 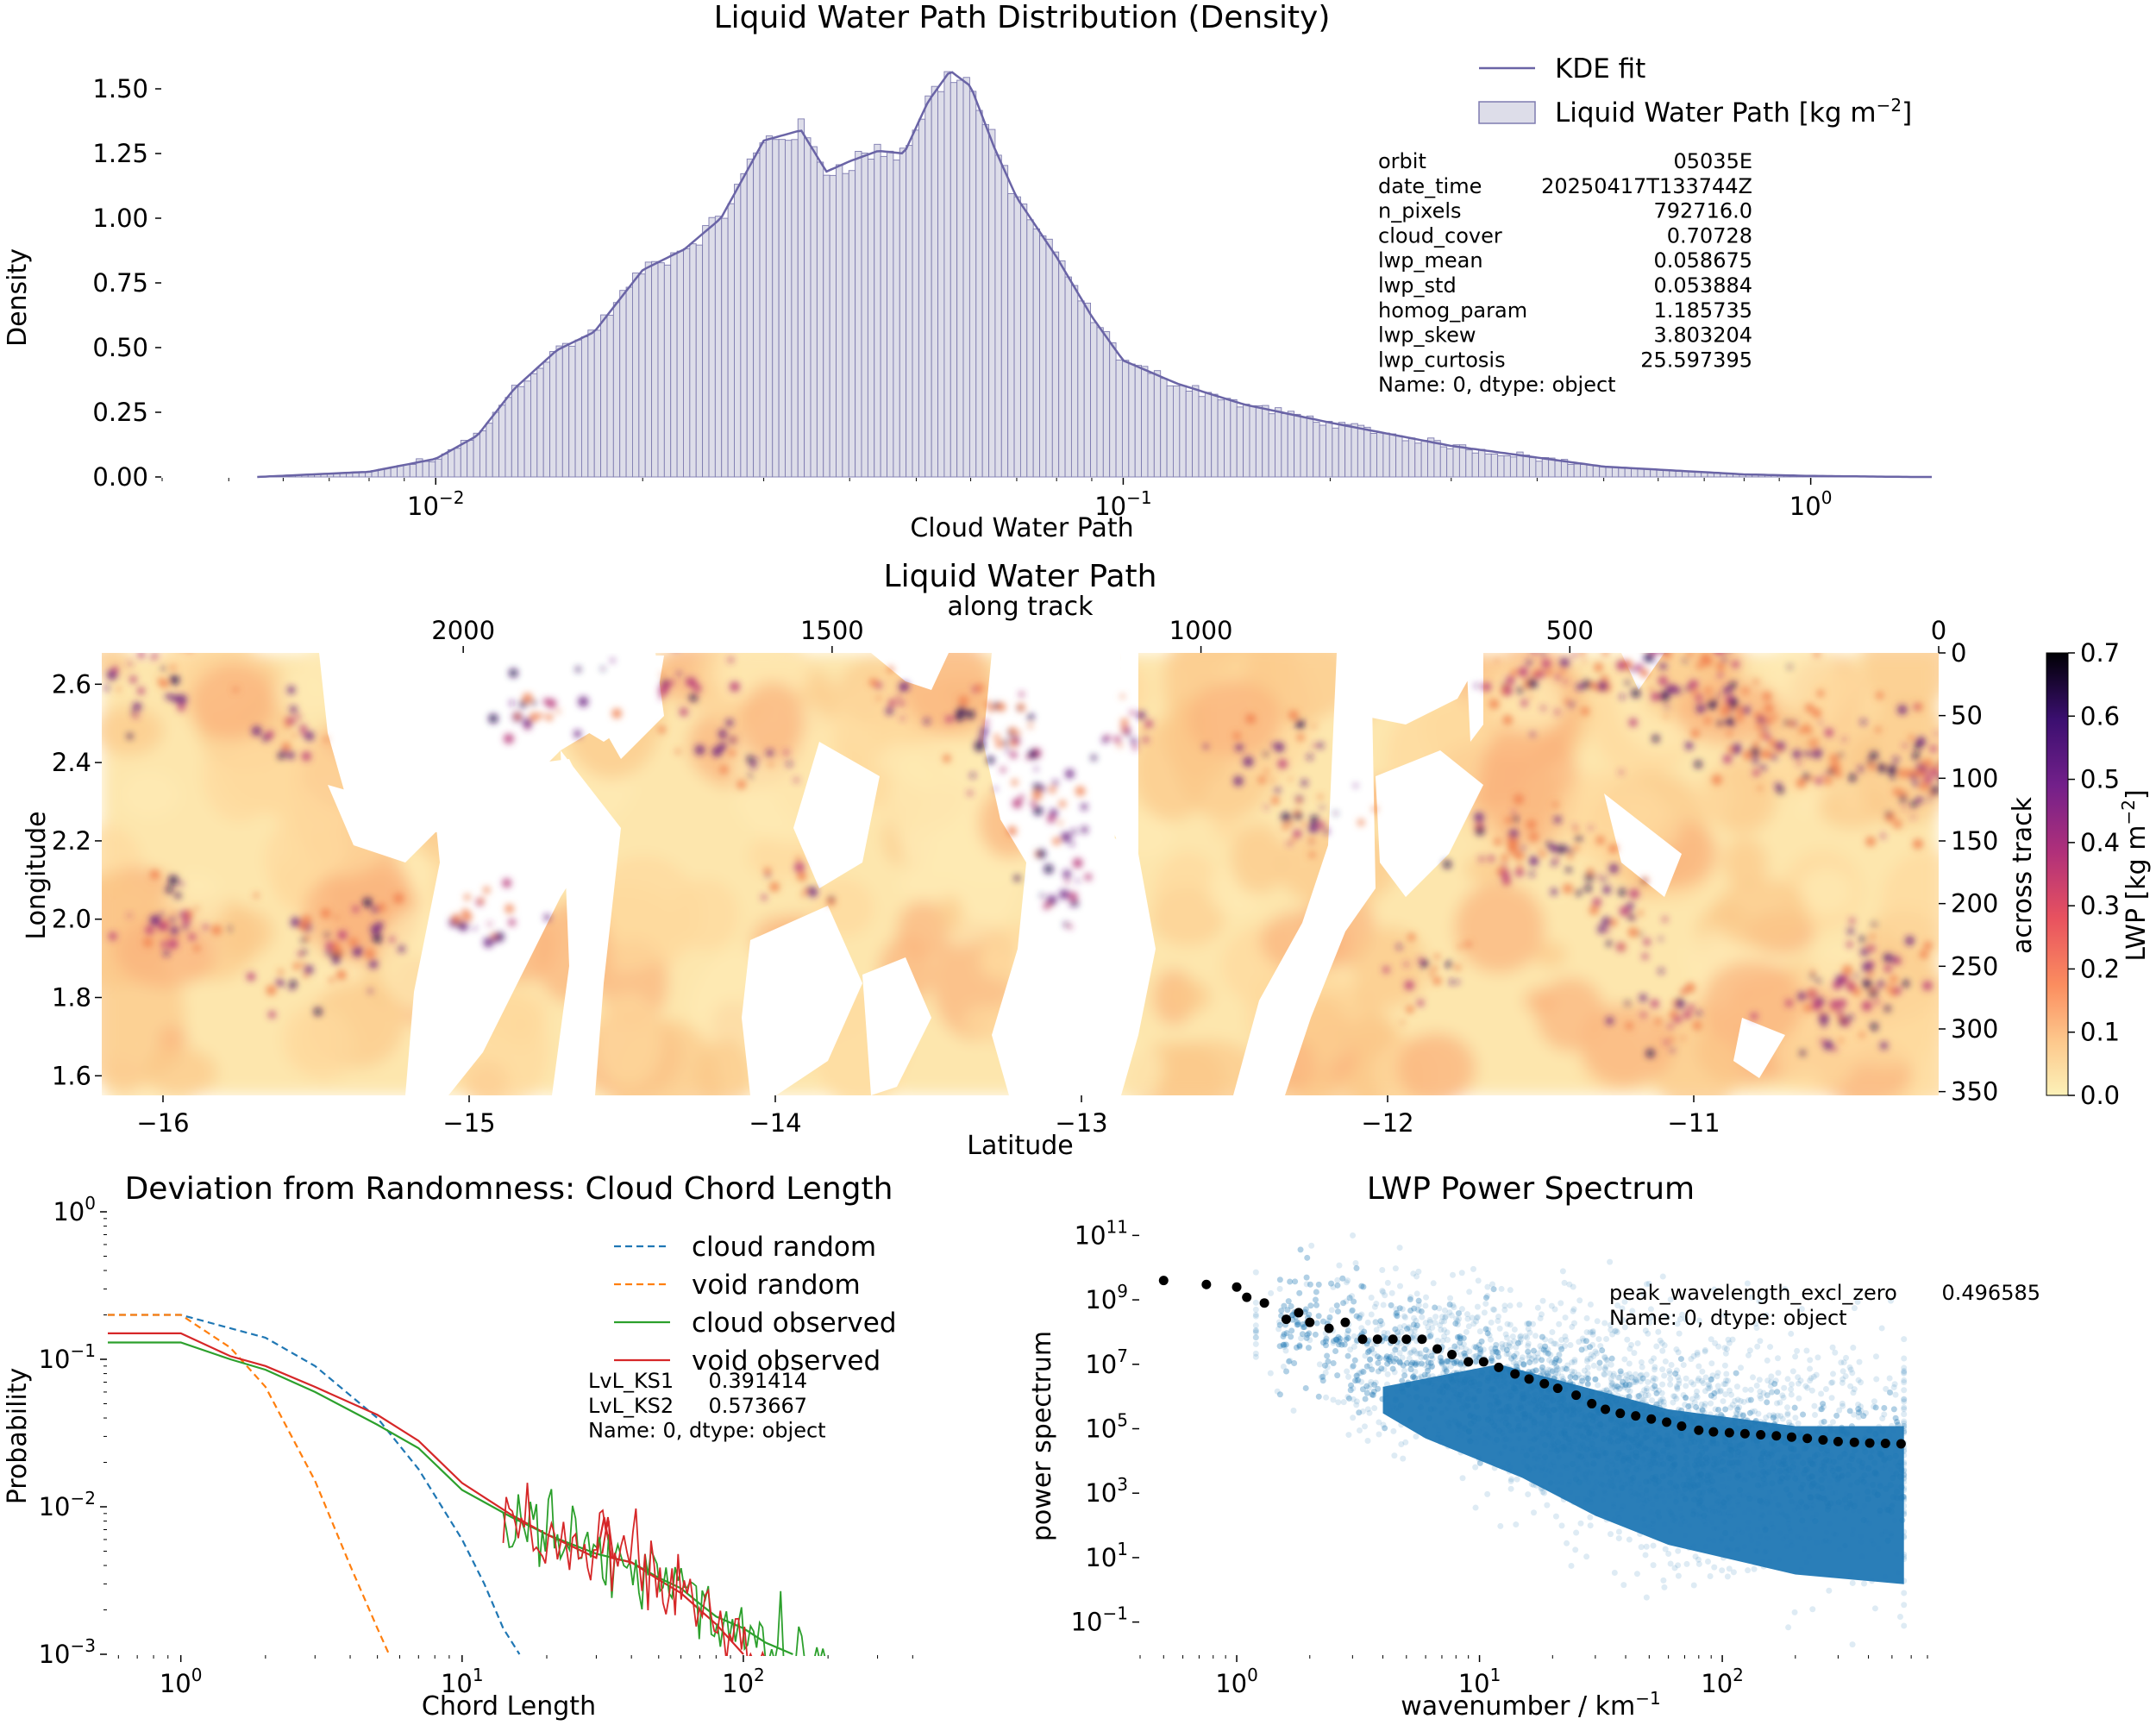 What do you see at coordinates (1745, 862) in the screenshot?
I see `lwp-cell` at bounding box center [1745, 862].